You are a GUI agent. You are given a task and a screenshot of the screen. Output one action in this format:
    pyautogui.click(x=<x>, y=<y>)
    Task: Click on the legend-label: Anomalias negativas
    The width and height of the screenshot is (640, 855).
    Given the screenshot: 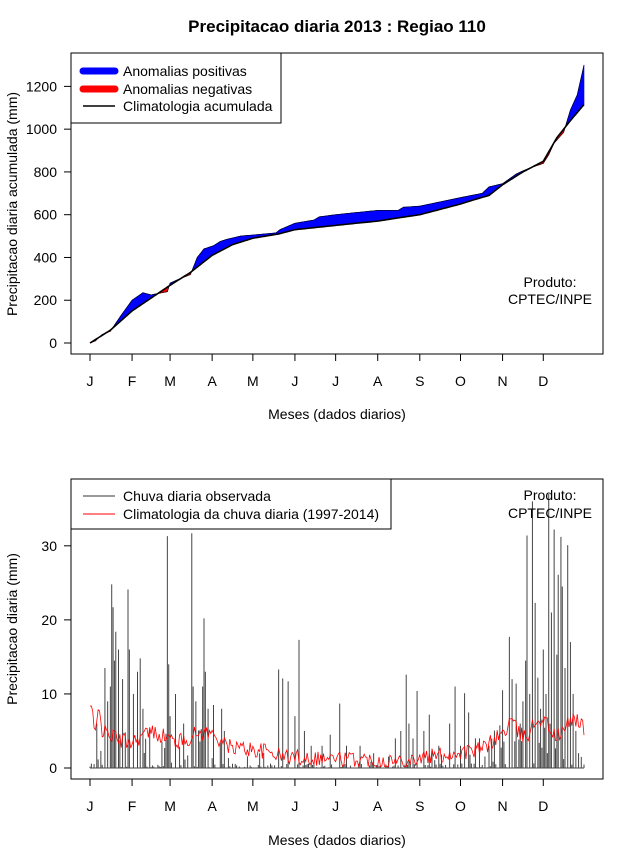 What is the action you would take?
    pyautogui.click(x=187, y=89)
    